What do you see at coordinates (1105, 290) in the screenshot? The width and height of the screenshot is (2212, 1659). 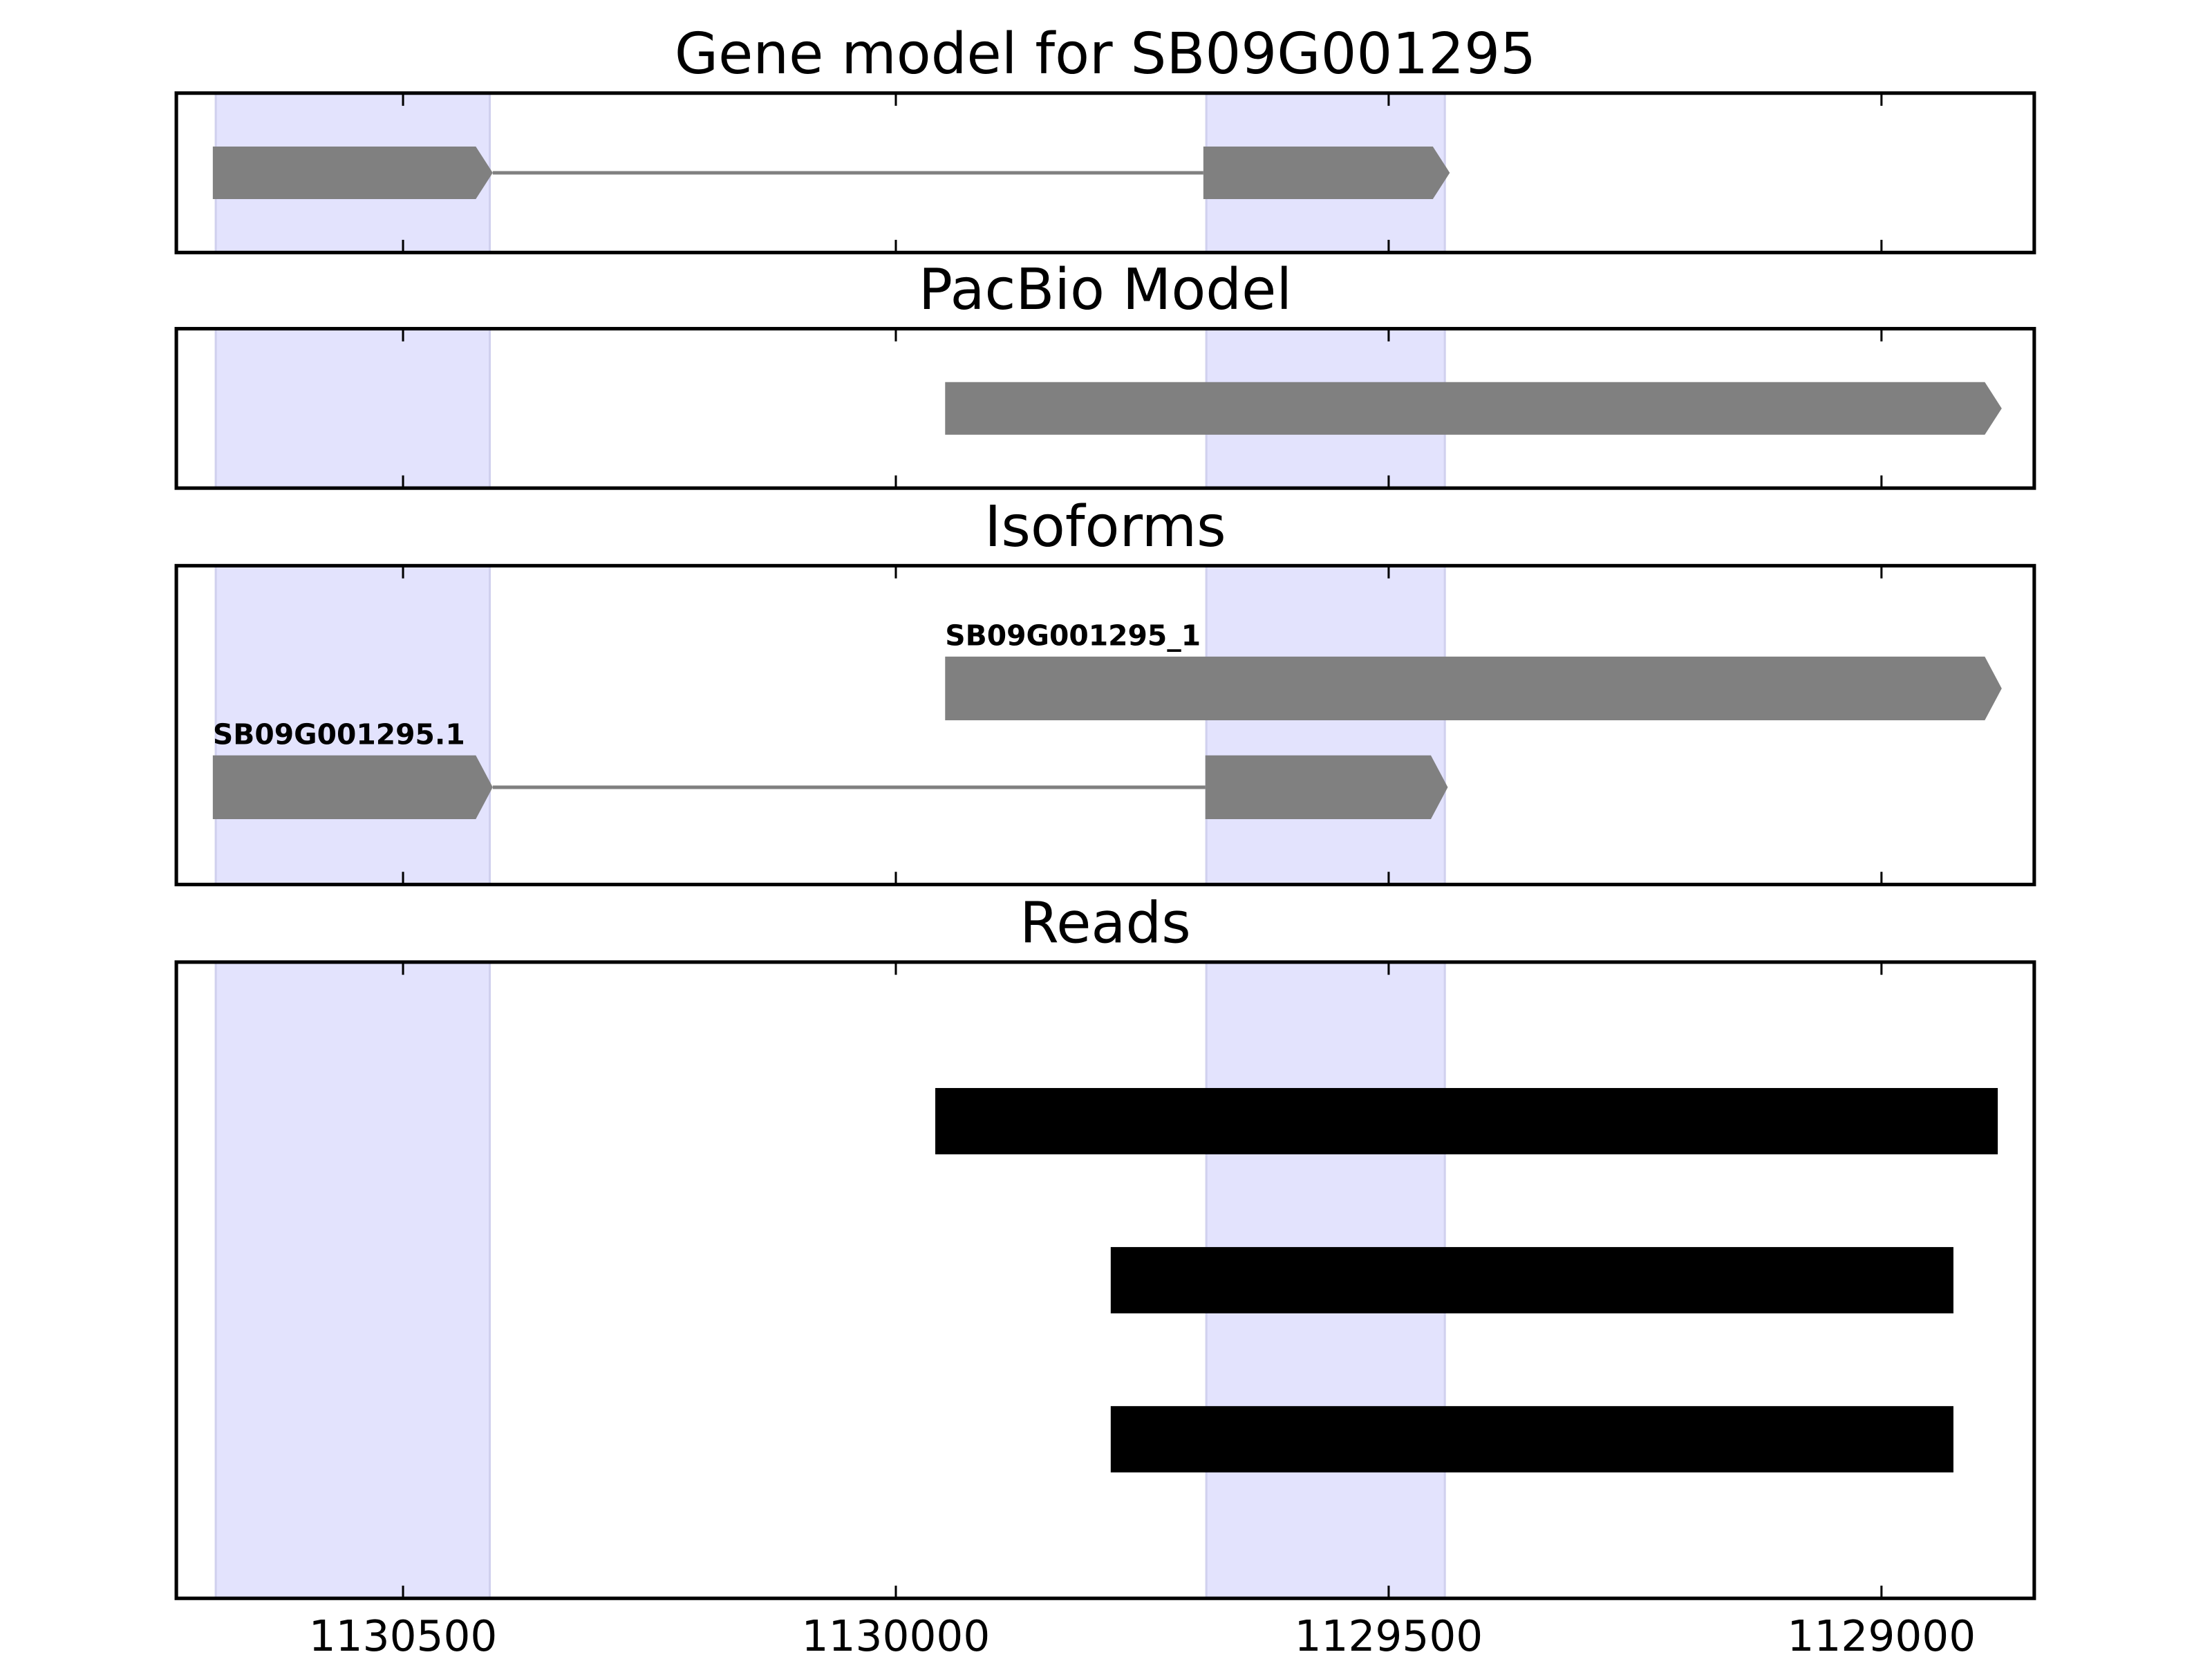 I see `panel-title: PacBio Model` at bounding box center [1105, 290].